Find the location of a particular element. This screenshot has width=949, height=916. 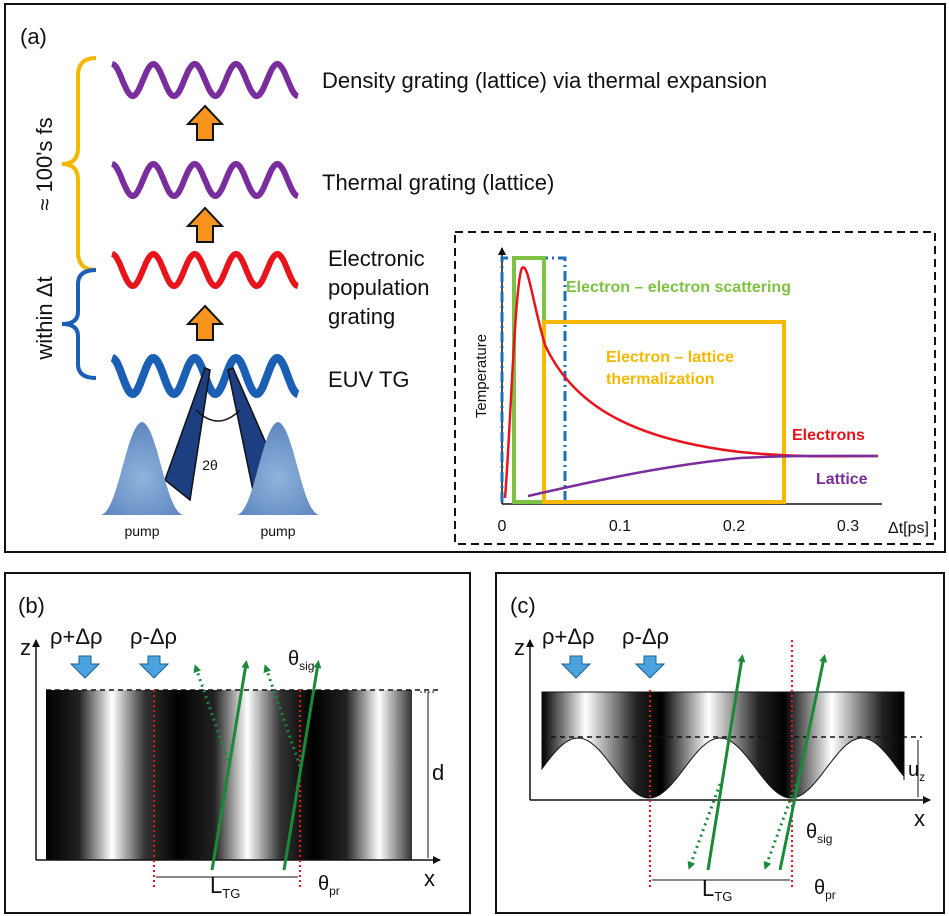

el-thermalization-label-2: thermalization is located at coordinates (660, 379).